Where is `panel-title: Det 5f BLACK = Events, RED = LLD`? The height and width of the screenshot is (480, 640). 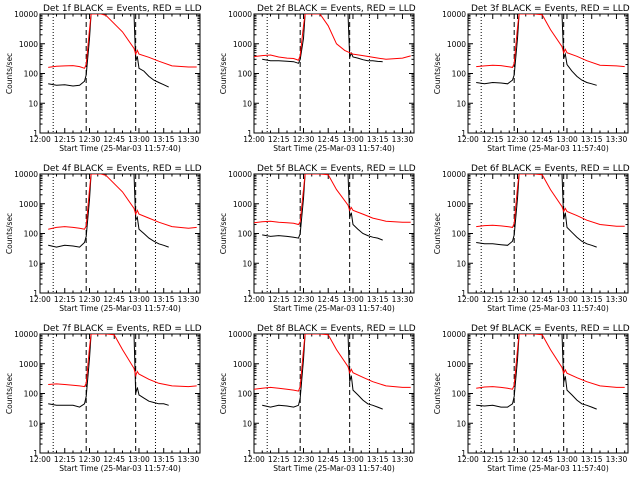
panel-title: Det 5f BLACK = Events, RED = LLD is located at coordinates (336, 169).